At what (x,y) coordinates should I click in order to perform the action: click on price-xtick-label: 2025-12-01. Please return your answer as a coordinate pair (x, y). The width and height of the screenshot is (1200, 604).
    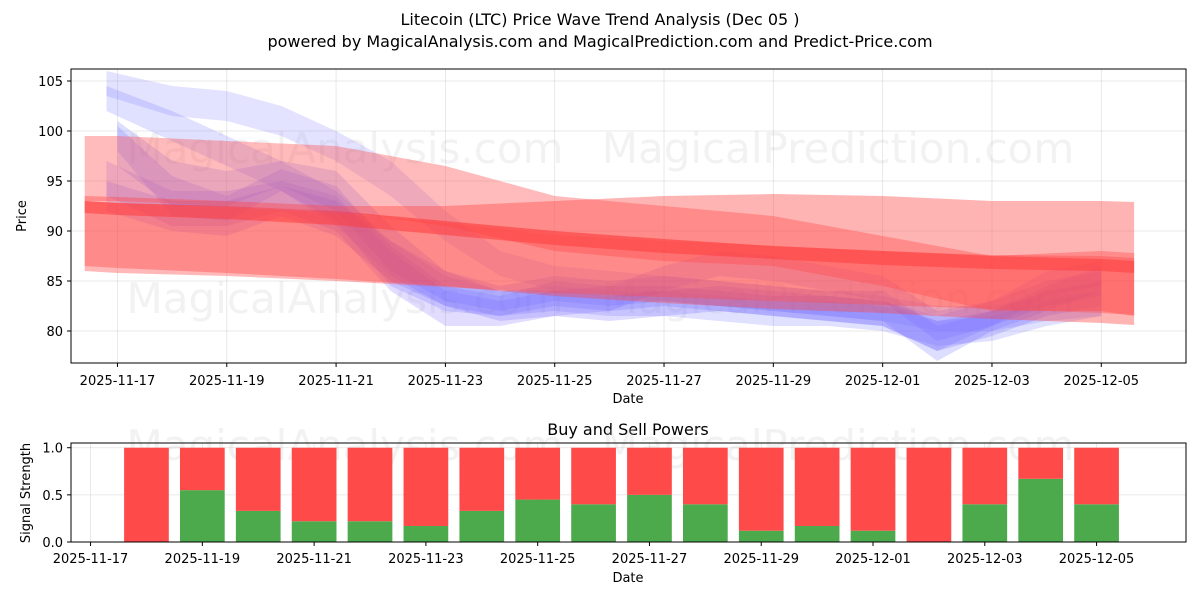
    Looking at the image, I should click on (883, 381).